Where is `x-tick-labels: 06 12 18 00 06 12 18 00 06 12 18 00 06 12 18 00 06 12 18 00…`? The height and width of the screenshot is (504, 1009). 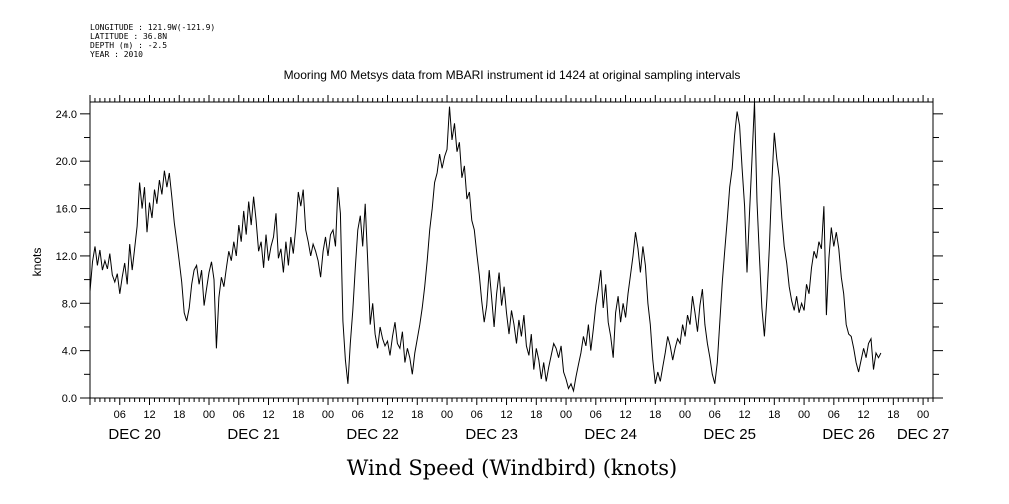
x-tick-labels: 06 12 18 00 06 12 18 00 06 12 18 00 06 12 18 00 06 12 18 00… is located at coordinates (522, 415).